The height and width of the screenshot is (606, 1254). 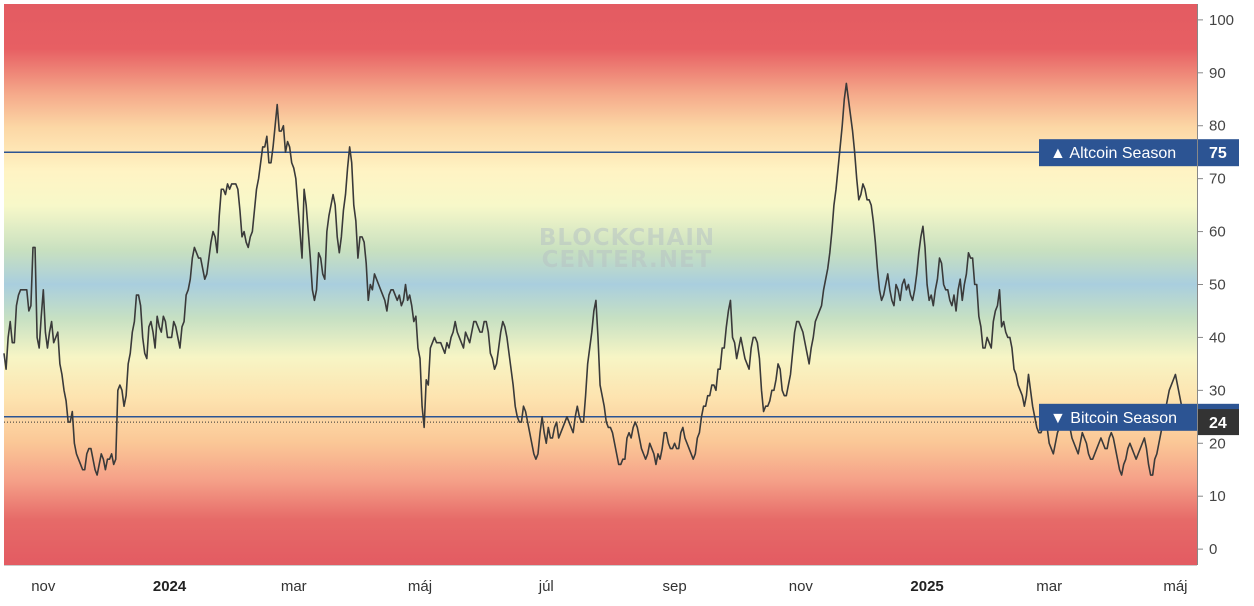 I want to click on threshold-value-text: 75, so click(x=1218, y=153).